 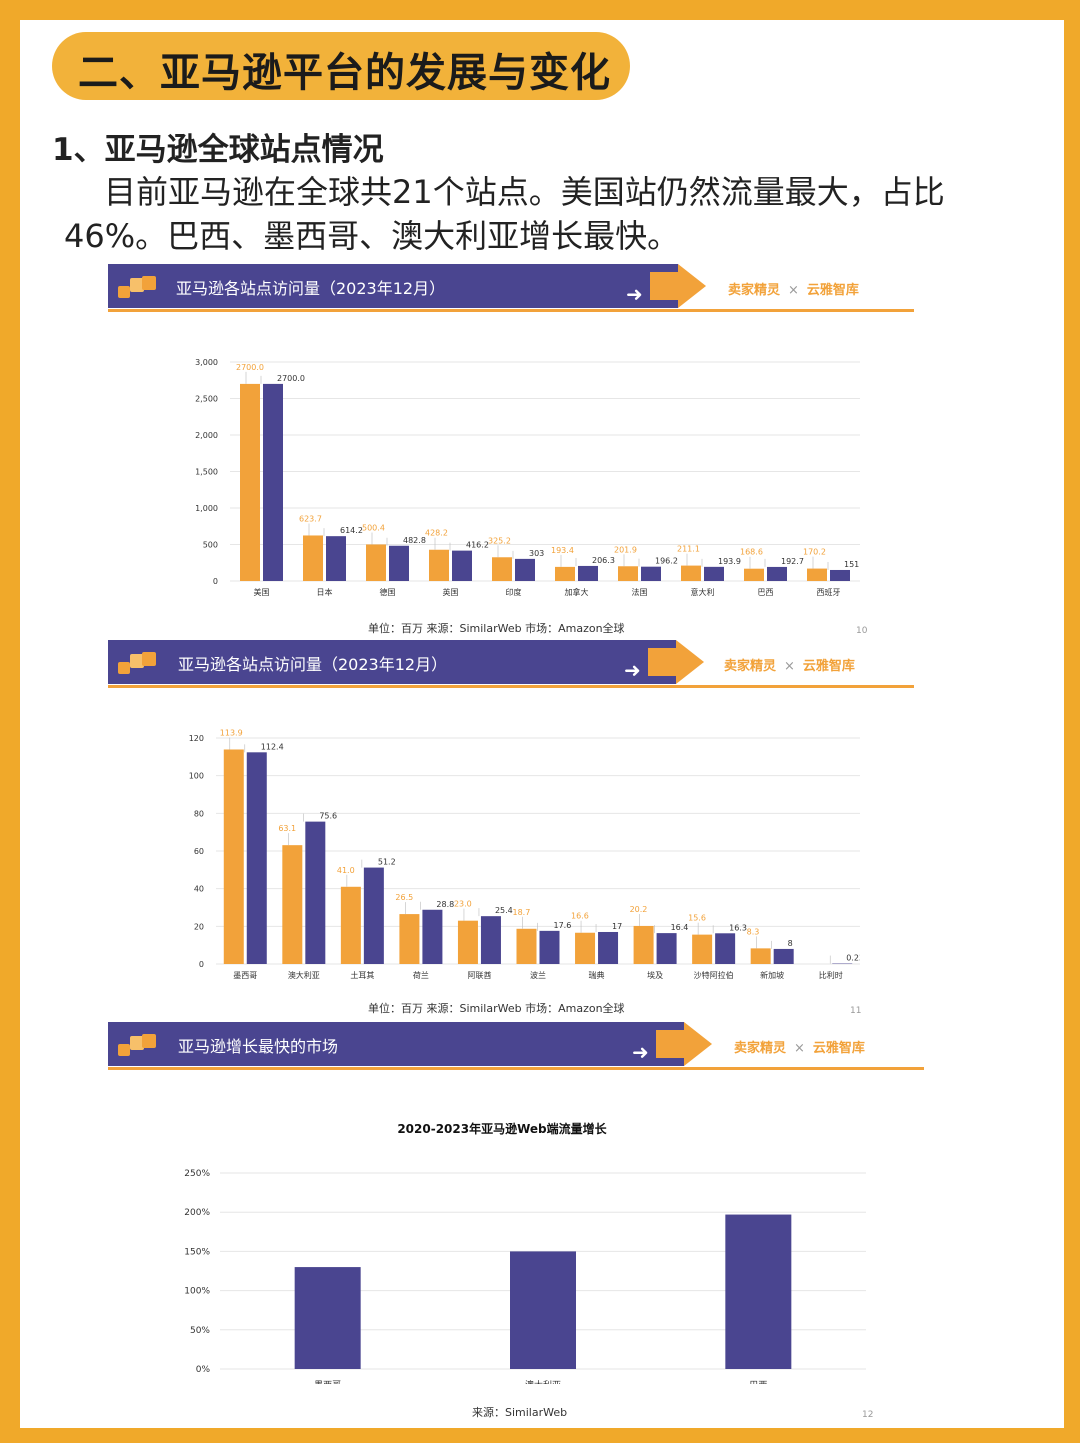 What do you see at coordinates (477, 545) in the screenshot?
I see `data-label: 416.2` at bounding box center [477, 545].